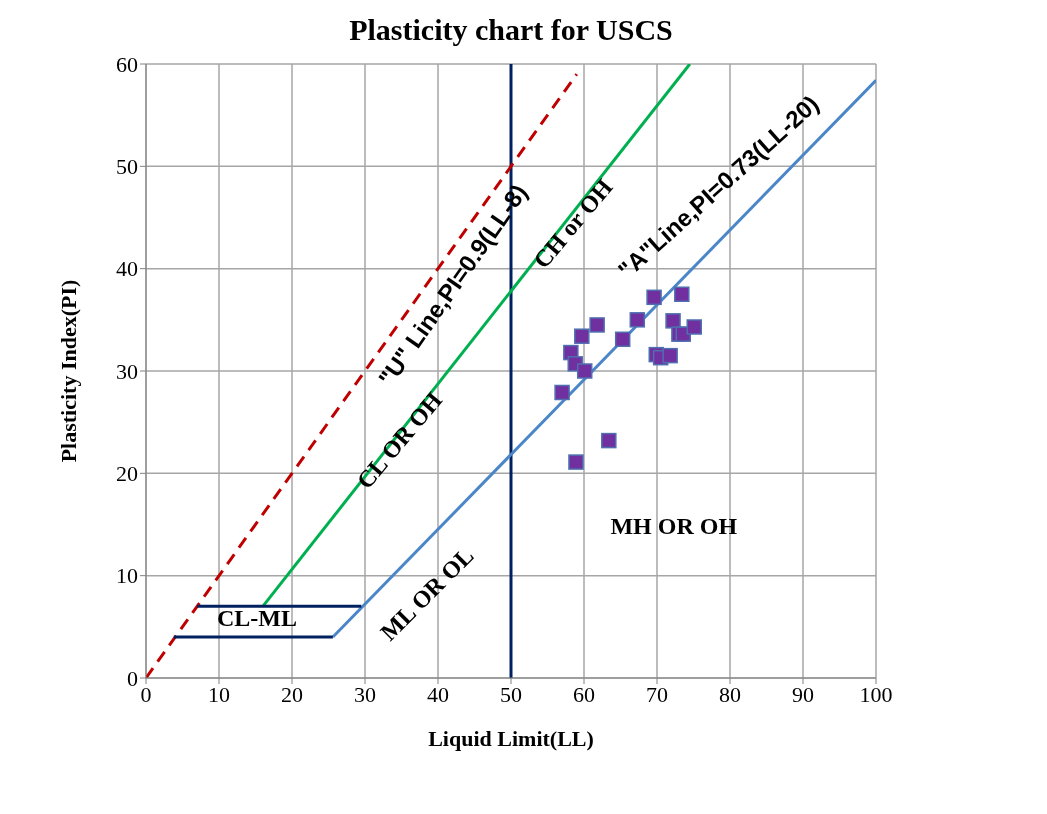 This screenshot has height=814, width=1047. Describe the element at coordinates (127, 269) in the screenshot. I see `y-tick-label: 40` at that location.